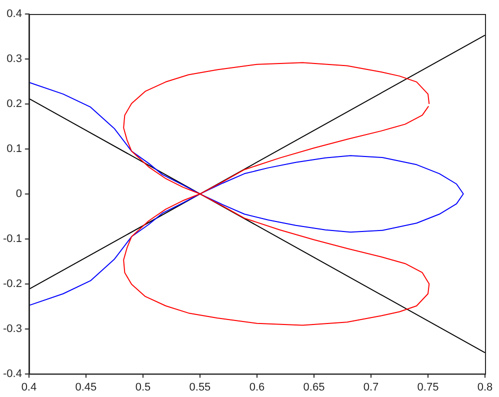 This screenshot has width=499, height=397. What do you see at coordinates (12, 374) in the screenshot?
I see `y-tick-label: -0.4` at bounding box center [12, 374].